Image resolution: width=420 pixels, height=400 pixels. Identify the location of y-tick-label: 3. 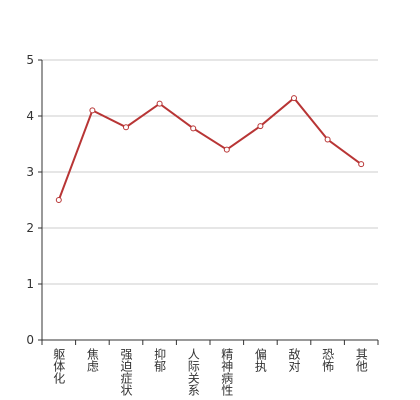
(30, 172).